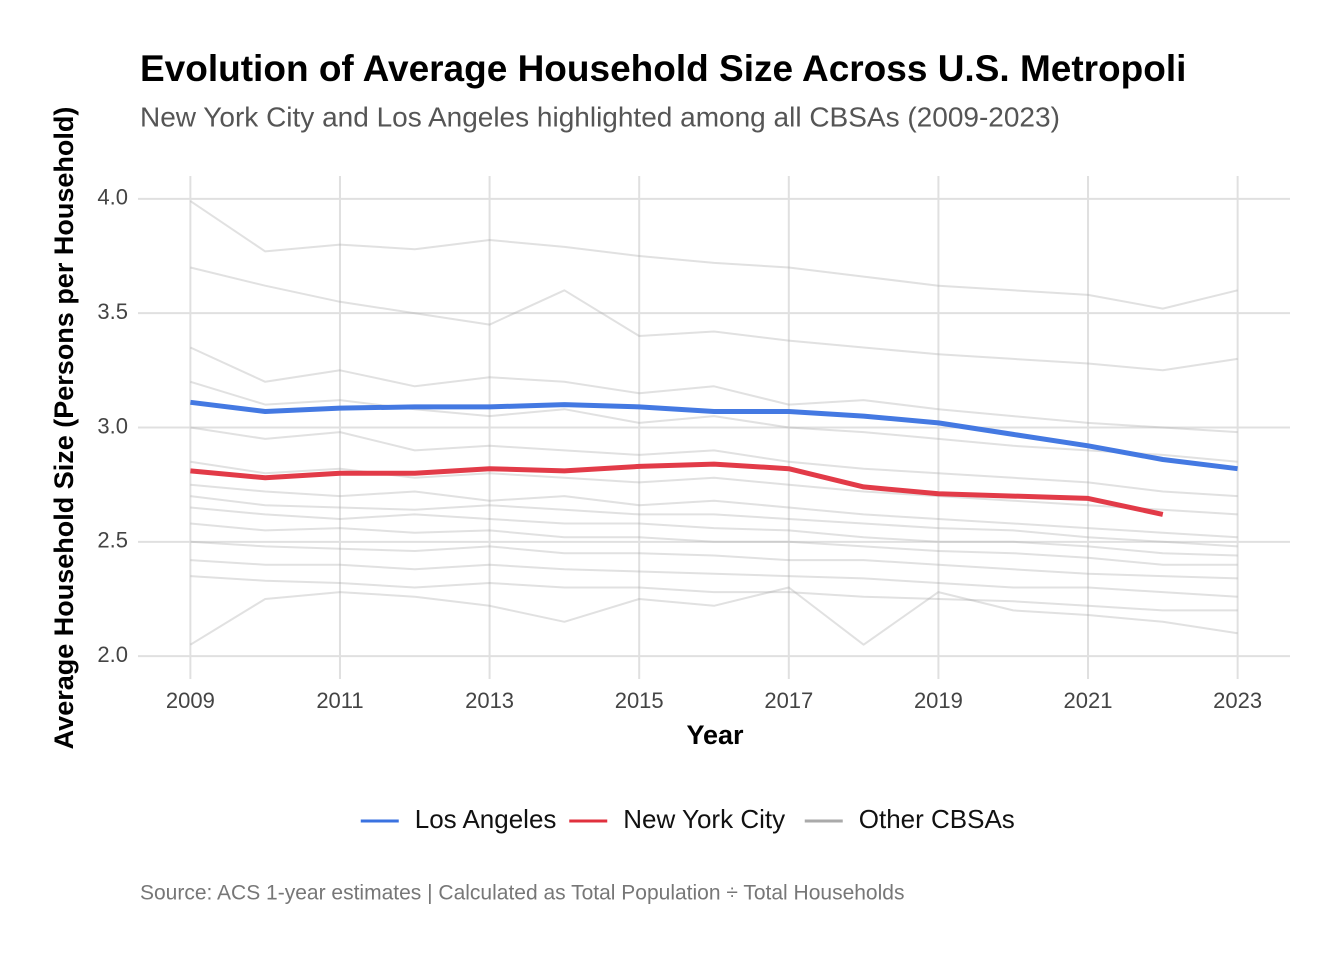 The width and height of the screenshot is (1344, 960). What do you see at coordinates (937, 819) in the screenshot?
I see `legend-label: Other CBSAs` at bounding box center [937, 819].